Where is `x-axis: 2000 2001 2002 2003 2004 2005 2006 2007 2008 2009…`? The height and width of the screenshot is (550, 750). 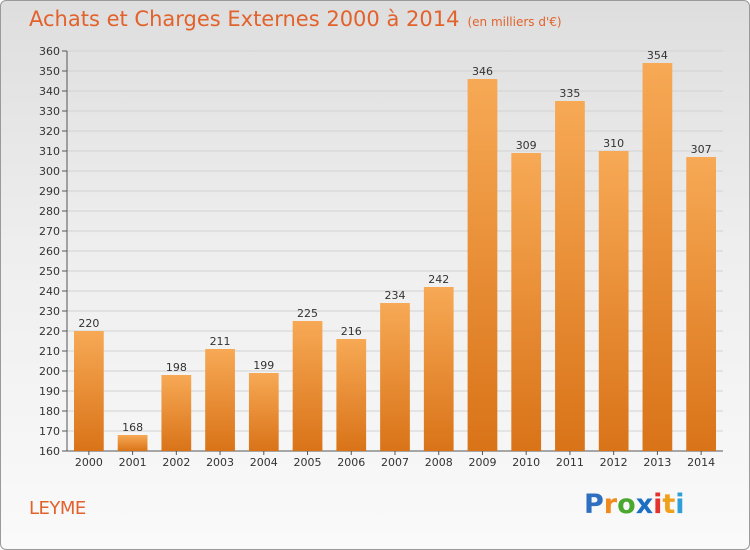
x-axis: 2000 2001 2002 2003 2004 2005 2006 2007 2008 2009… is located at coordinates (395, 460).